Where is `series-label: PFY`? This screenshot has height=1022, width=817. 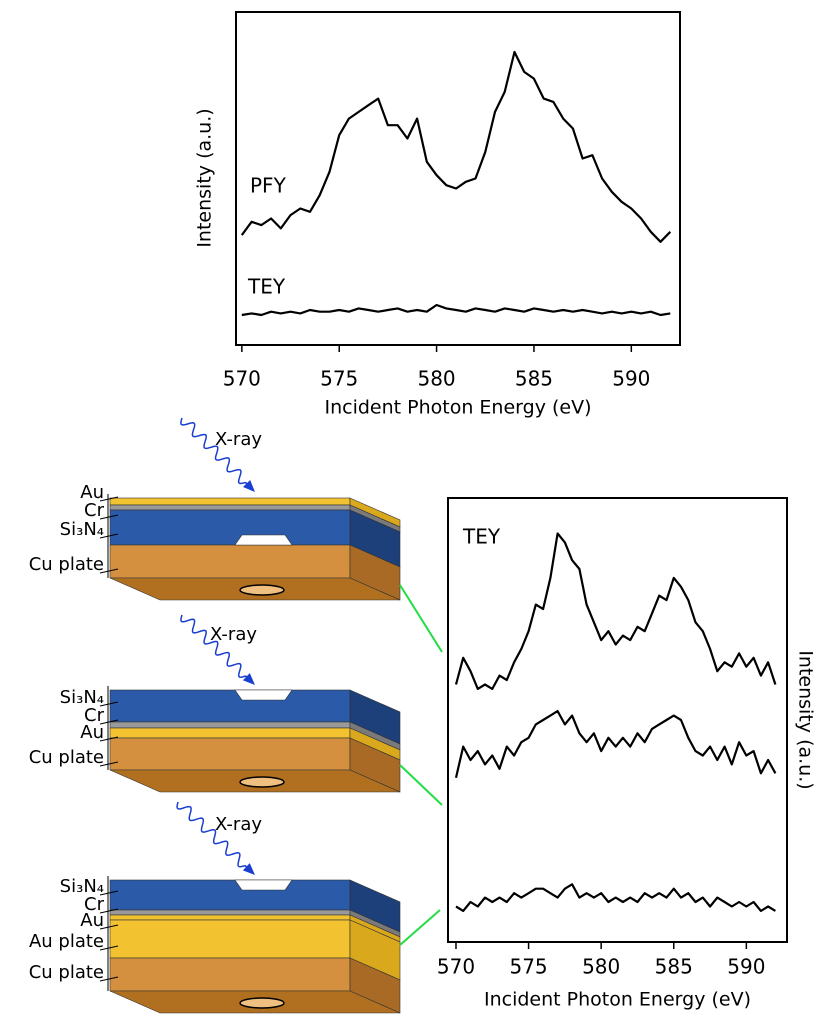 series-label: PFY is located at coordinates (268, 186).